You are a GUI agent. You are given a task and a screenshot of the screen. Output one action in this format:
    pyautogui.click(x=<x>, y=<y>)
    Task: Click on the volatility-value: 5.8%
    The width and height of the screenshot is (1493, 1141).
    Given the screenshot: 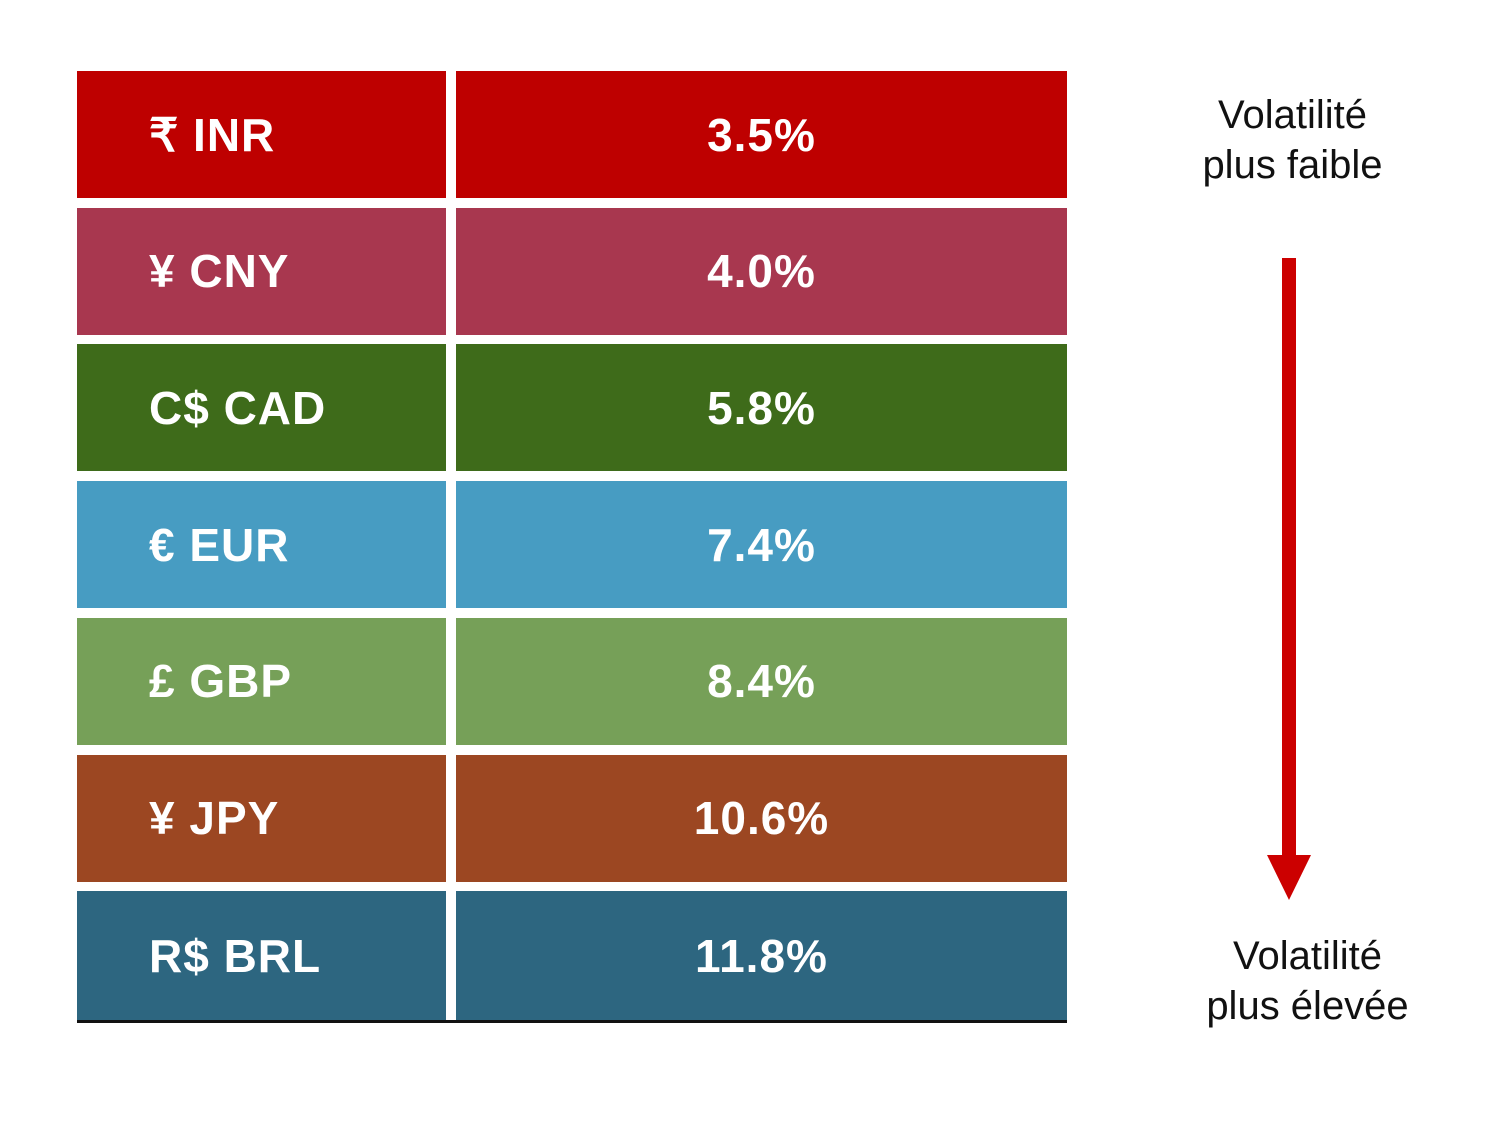 What is the action you would take?
    pyautogui.click(x=761, y=408)
    